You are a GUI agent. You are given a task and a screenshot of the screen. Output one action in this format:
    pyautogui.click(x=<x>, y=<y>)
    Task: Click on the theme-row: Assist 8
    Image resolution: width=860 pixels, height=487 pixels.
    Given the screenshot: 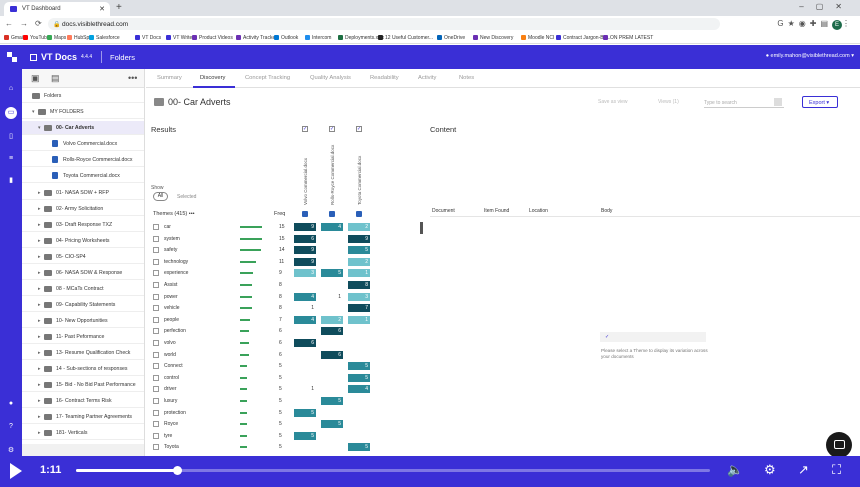 What is the action you would take?
    pyautogui.click(x=266, y=285)
    